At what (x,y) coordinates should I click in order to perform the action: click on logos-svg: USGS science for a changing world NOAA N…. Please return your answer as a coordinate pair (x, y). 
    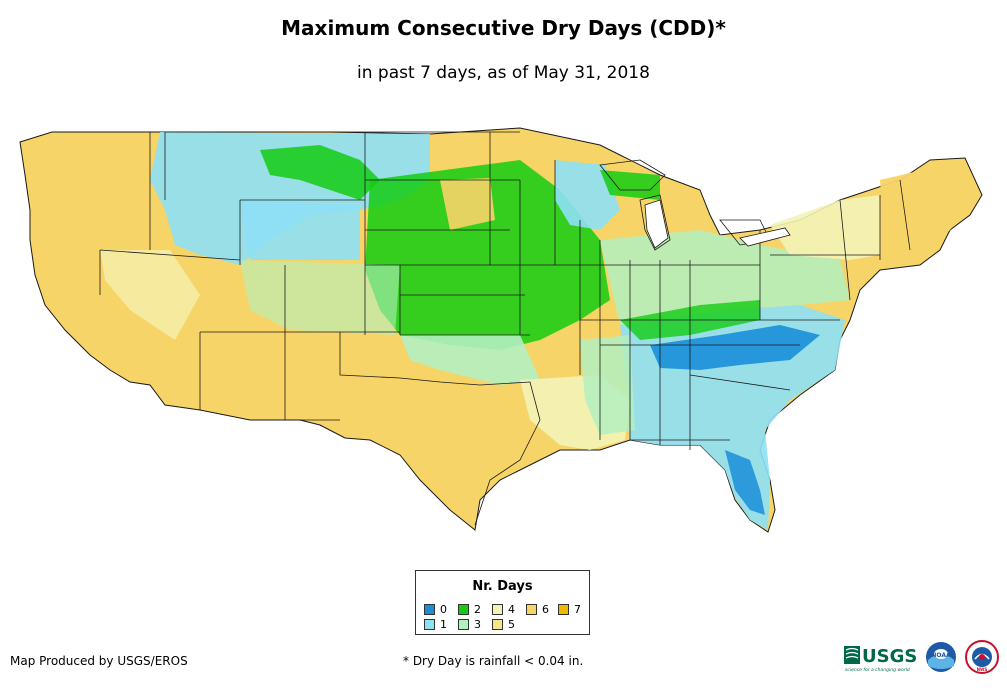
    Looking at the image, I should click on (921, 657).